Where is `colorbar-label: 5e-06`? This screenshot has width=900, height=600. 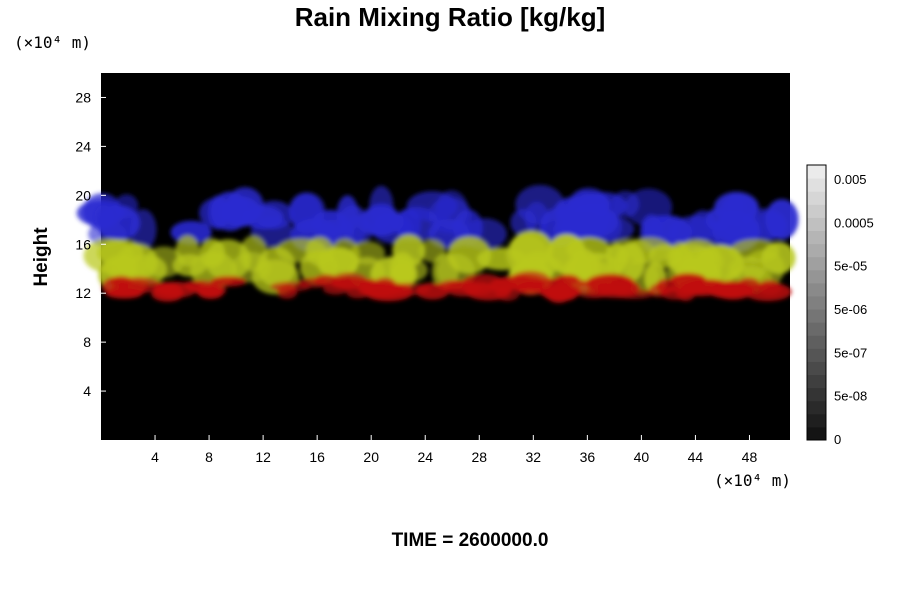 colorbar-label: 5e-06 is located at coordinates (850, 309).